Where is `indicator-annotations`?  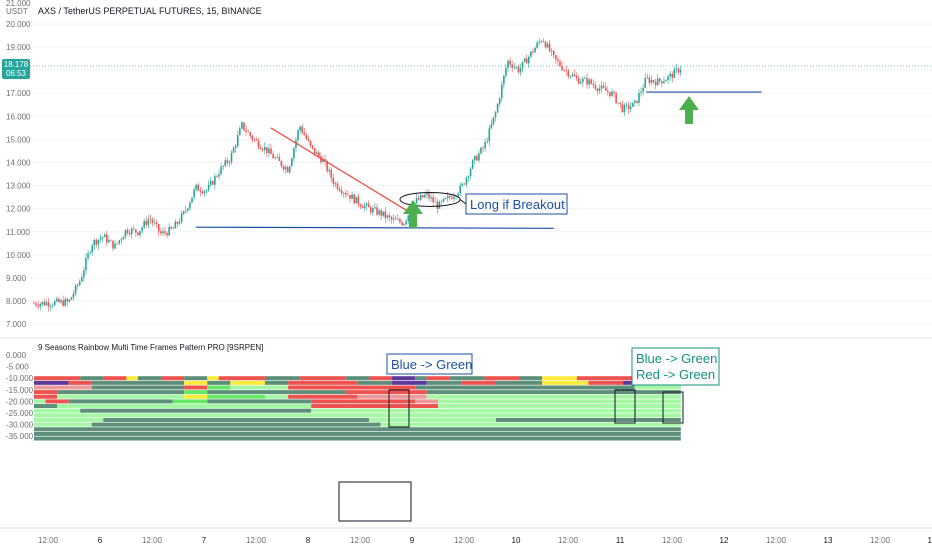 indicator-annotations is located at coordinates (511, 455).